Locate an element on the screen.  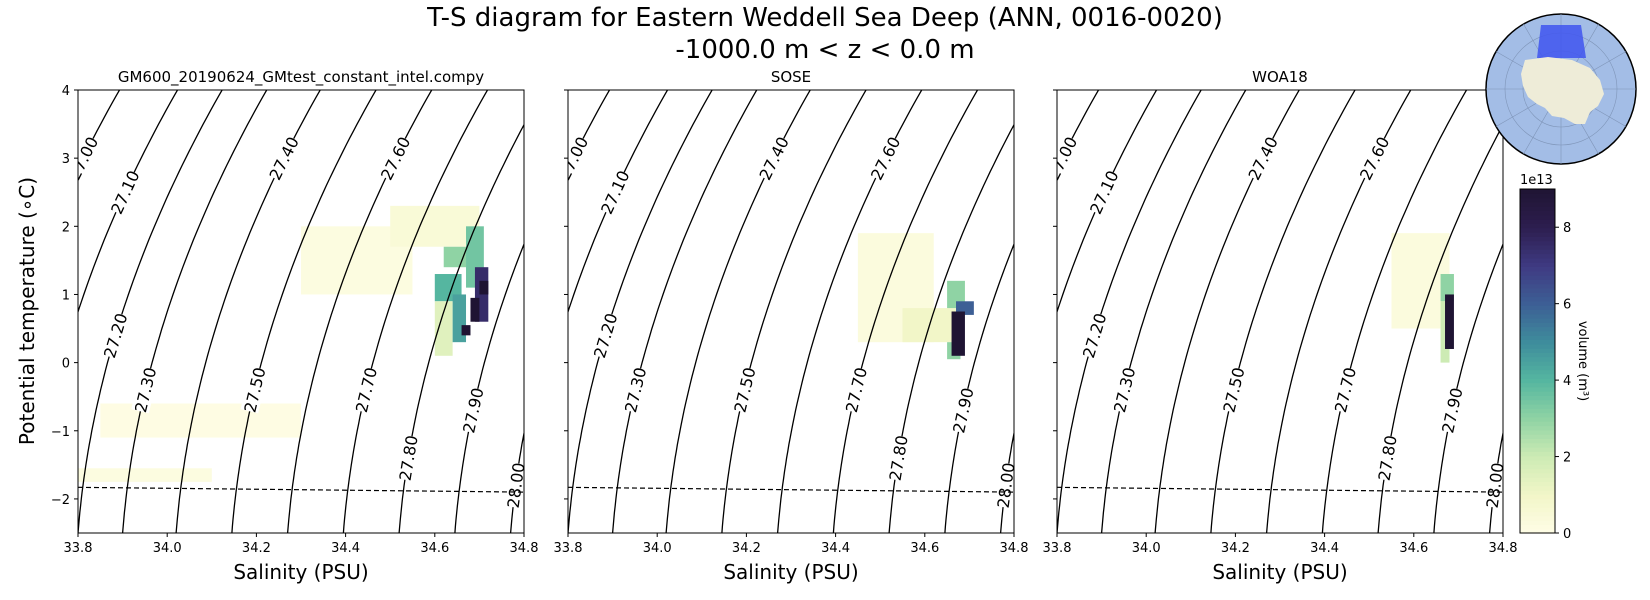
y-tick-label: 4 is located at coordinates (66, 91).